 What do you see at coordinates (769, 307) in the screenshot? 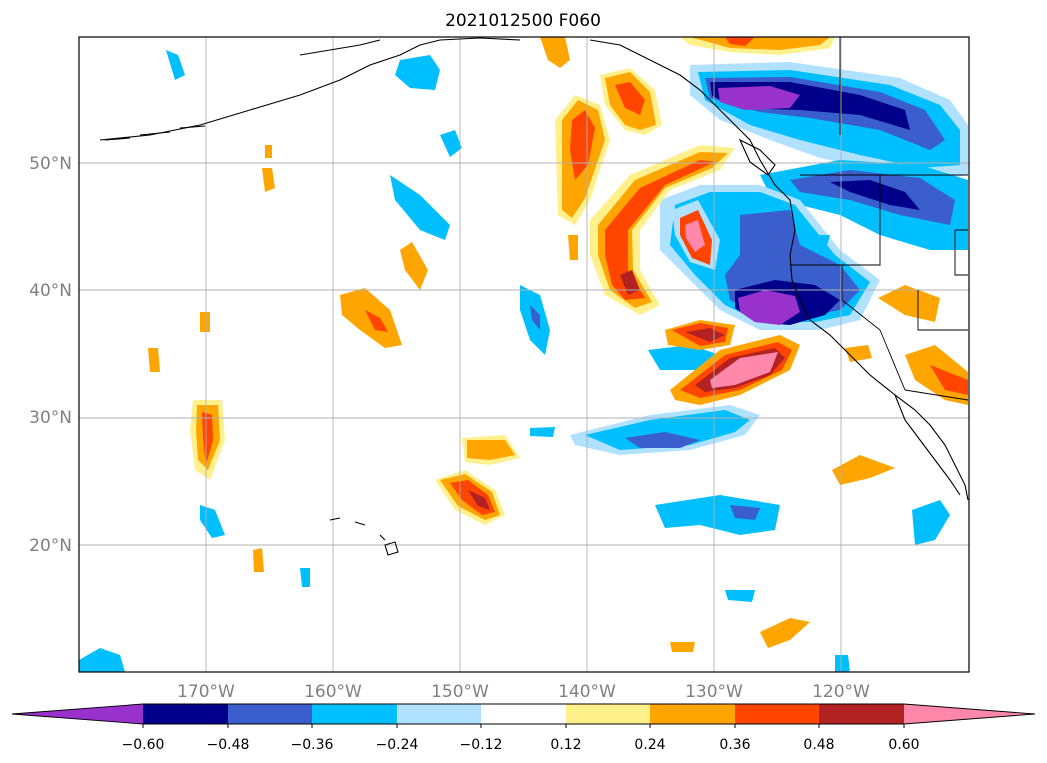
I see `neg-anomaly-ca` at bounding box center [769, 307].